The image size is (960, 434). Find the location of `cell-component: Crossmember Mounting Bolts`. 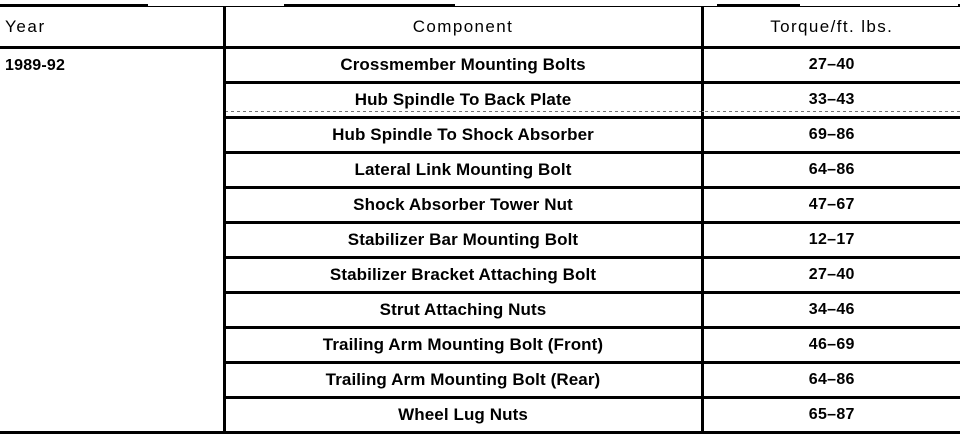

cell-component: Crossmember Mounting Bolts is located at coordinates (463, 65).